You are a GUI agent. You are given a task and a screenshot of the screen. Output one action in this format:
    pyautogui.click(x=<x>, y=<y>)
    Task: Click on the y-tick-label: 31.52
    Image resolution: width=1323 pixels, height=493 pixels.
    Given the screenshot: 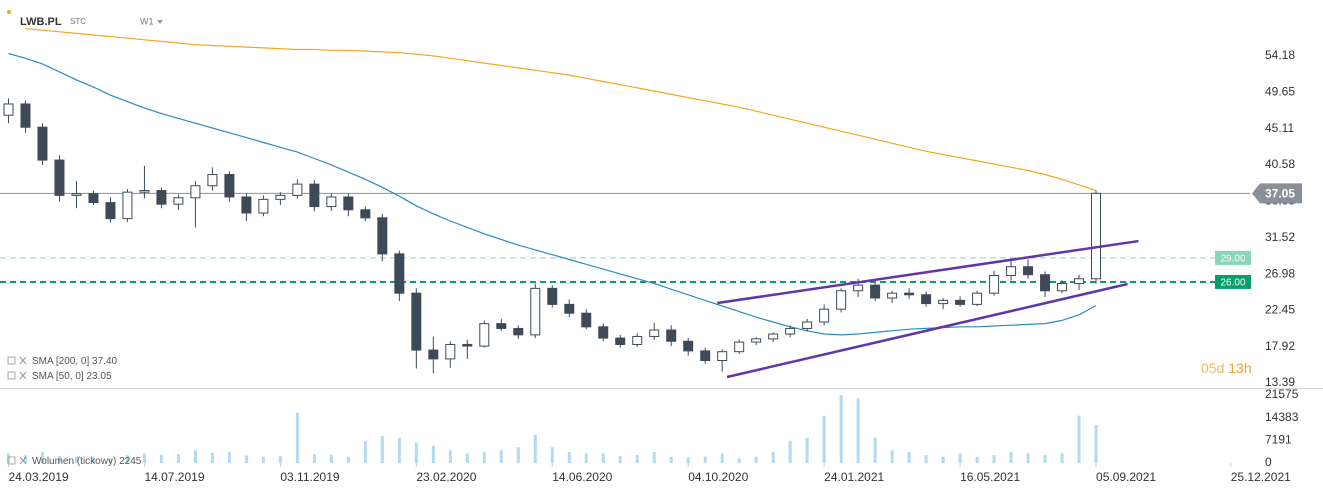 What is the action you would take?
    pyautogui.click(x=1280, y=237)
    